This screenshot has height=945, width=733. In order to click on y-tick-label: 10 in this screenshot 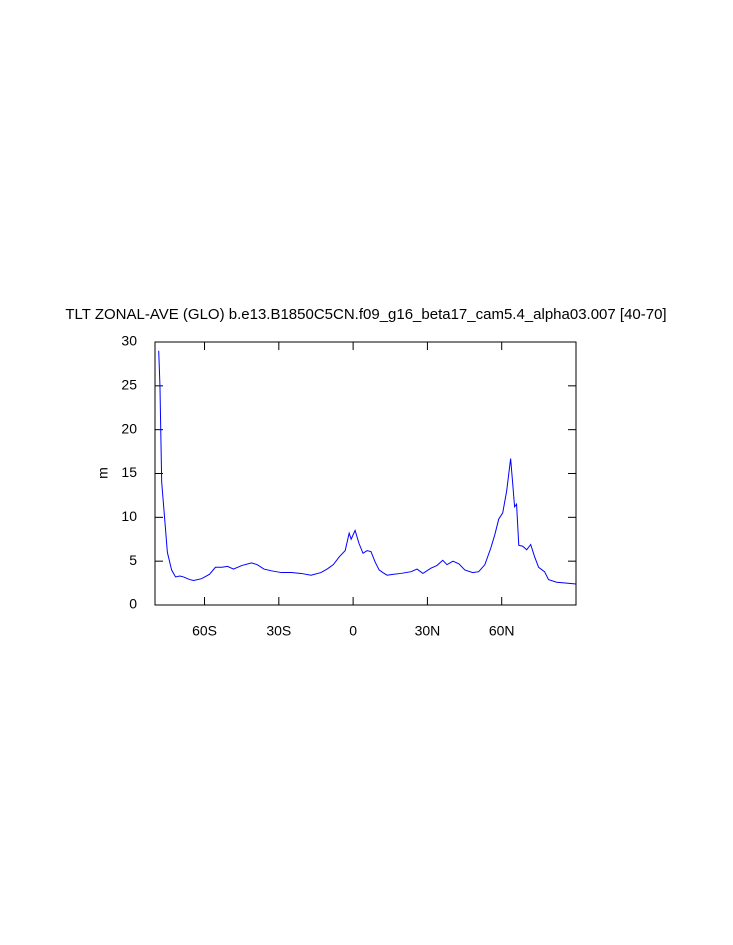, I will do `click(129, 516)`.